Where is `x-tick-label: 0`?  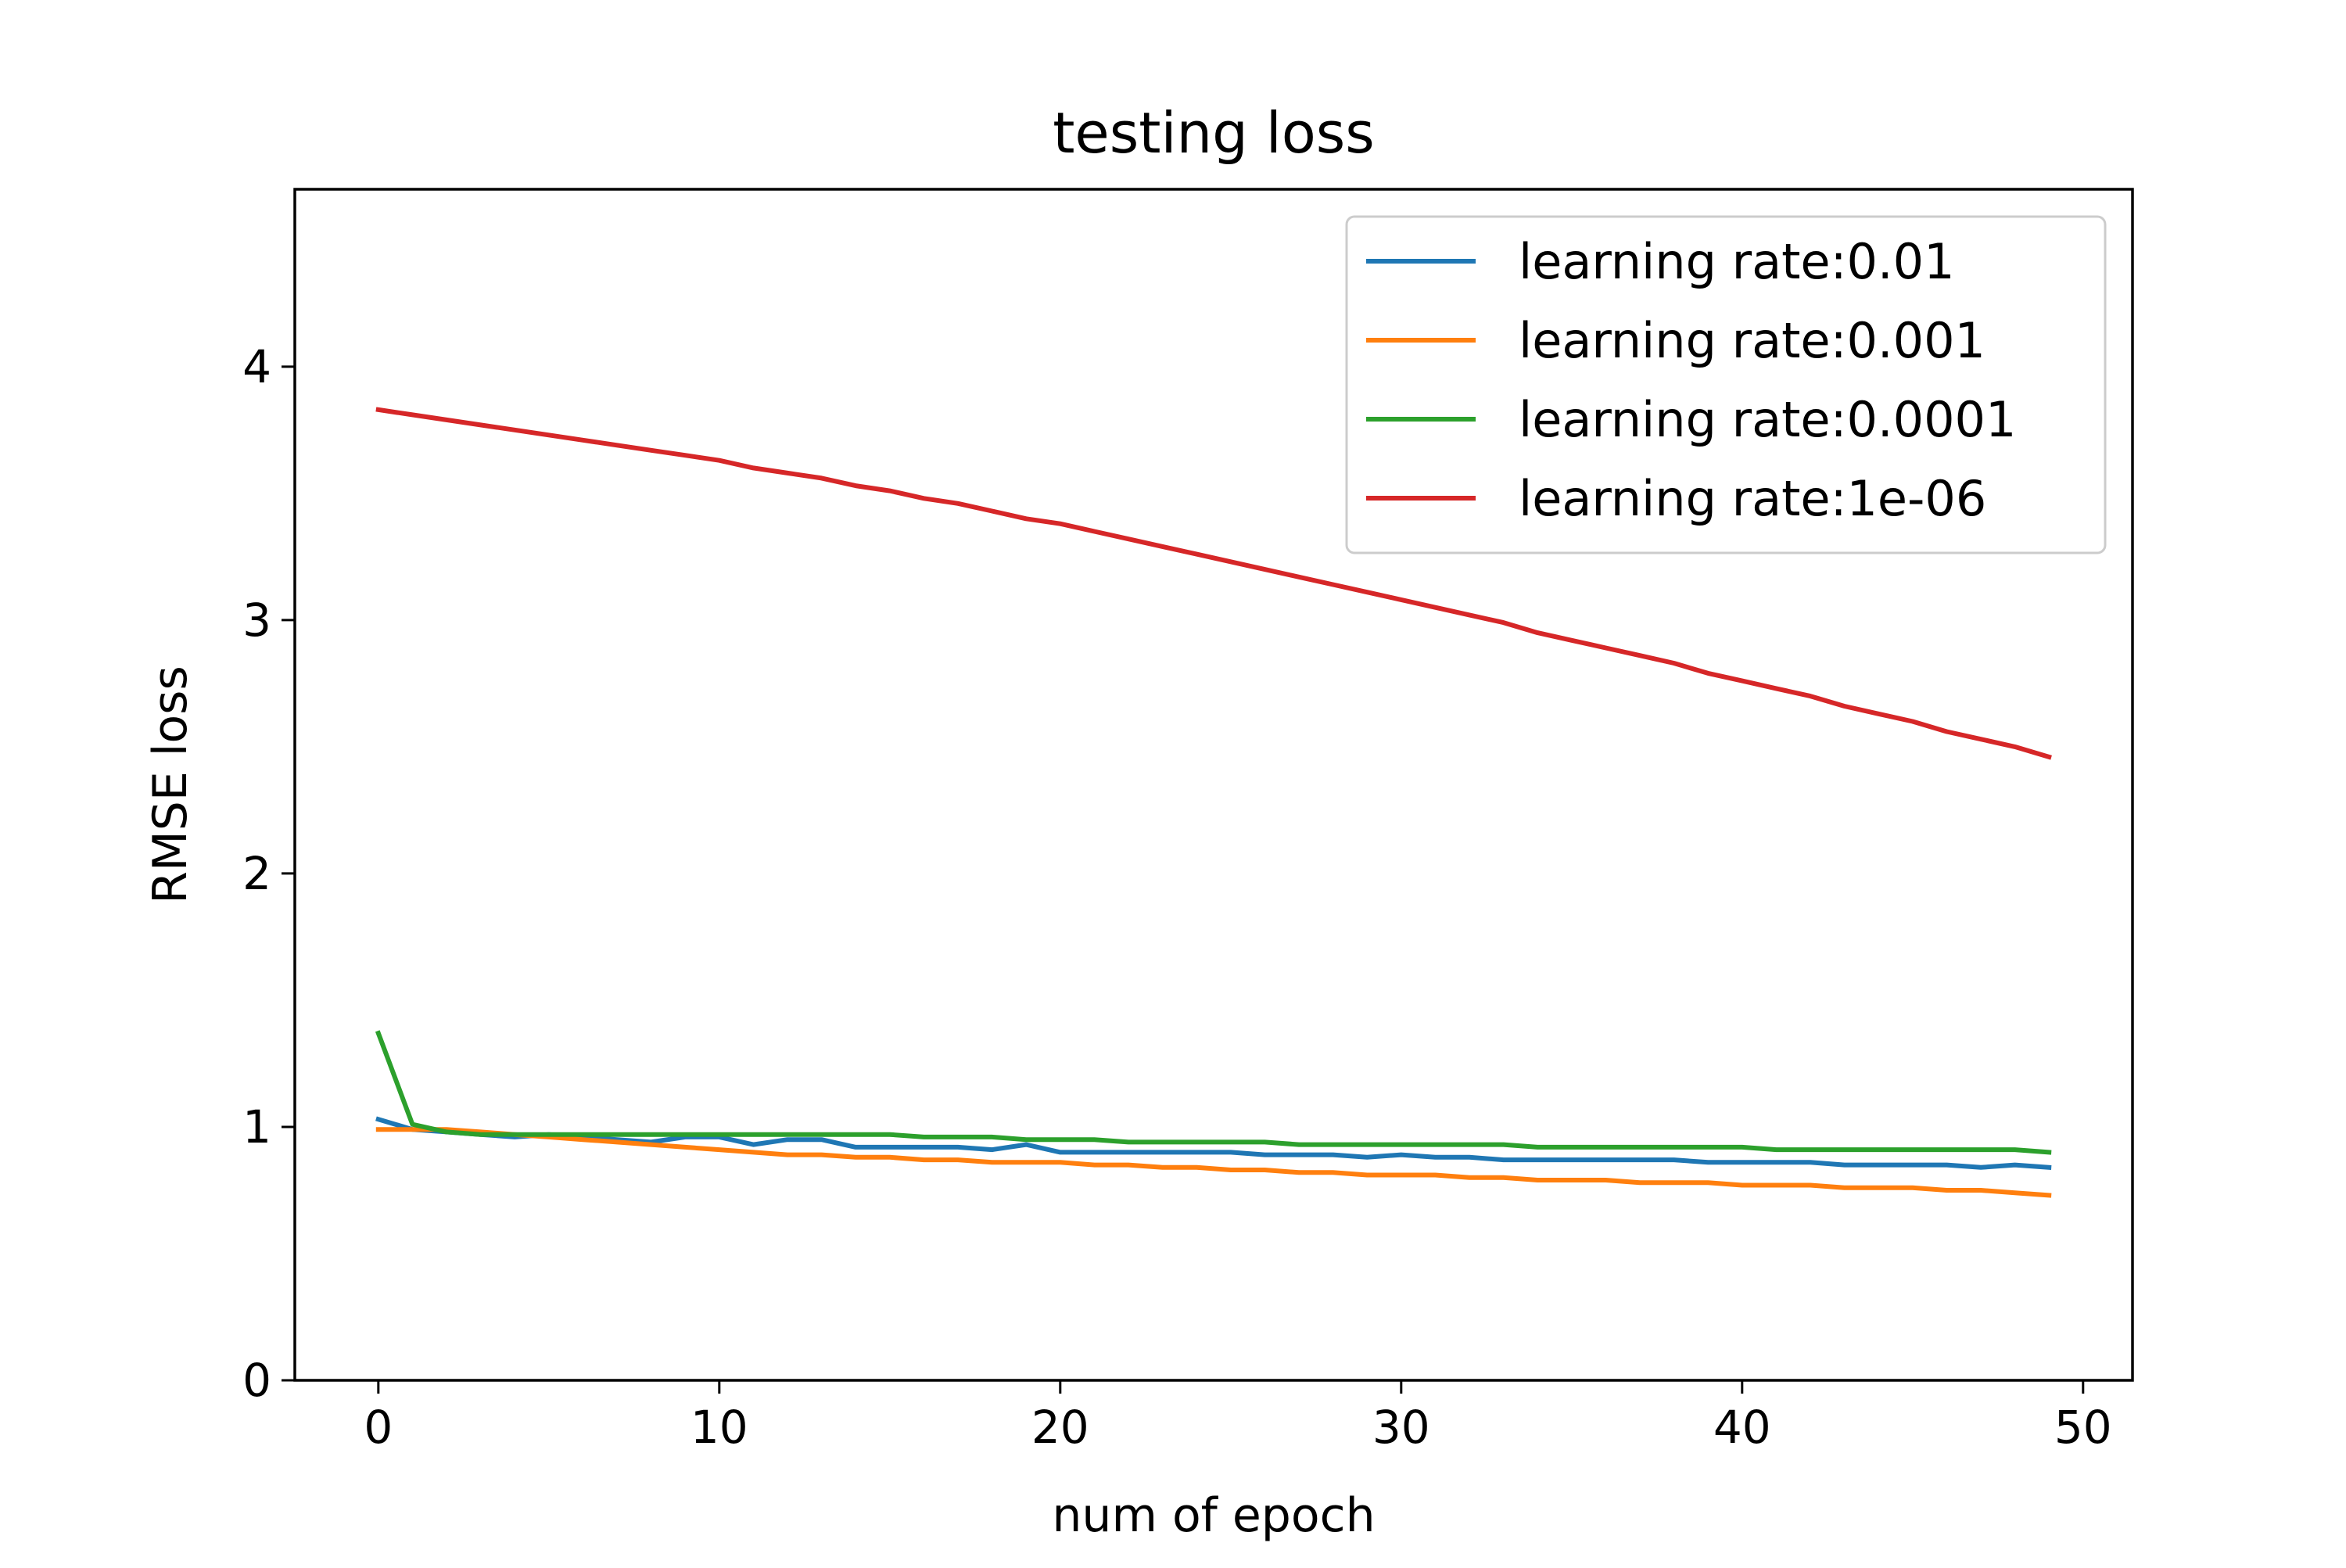 x-tick-label: 0 is located at coordinates (378, 1427).